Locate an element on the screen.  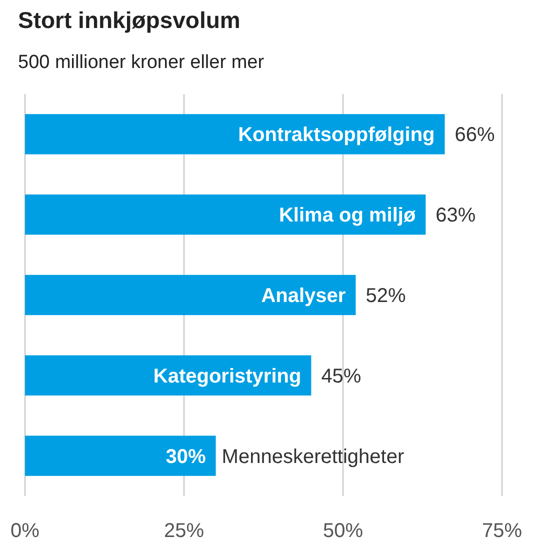
chart-title: Stort innkjøpsvolum is located at coordinates (129, 20).